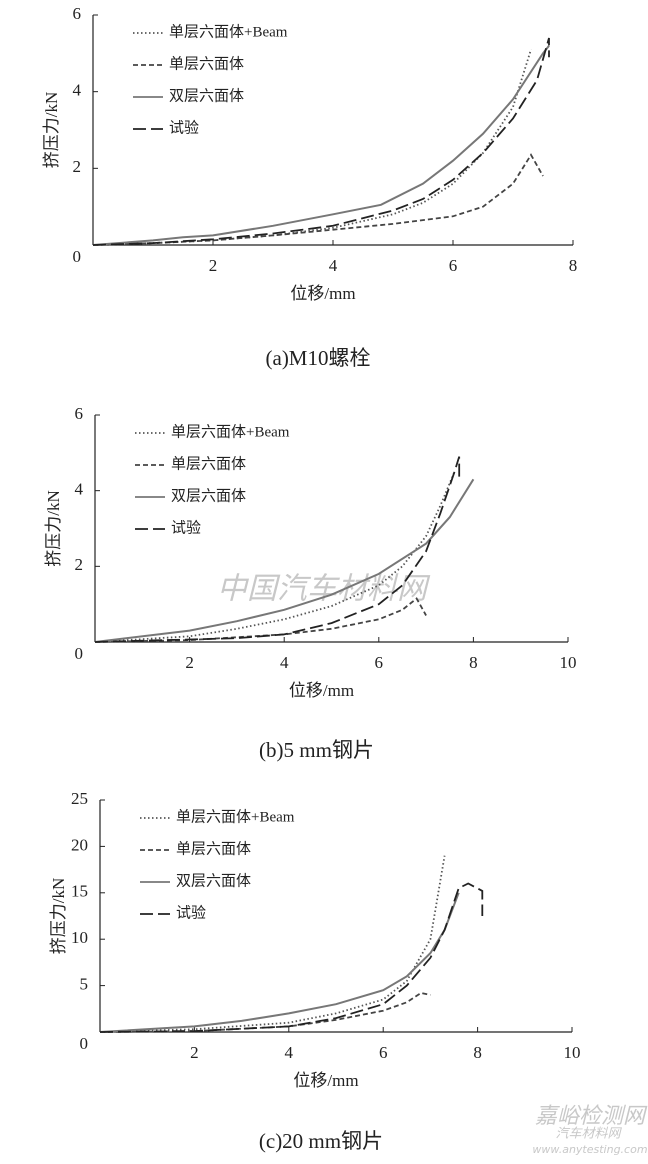  What do you see at coordinates (324, 589) in the screenshot?
I see `watermark: 中国汽车材料网` at bounding box center [324, 589].